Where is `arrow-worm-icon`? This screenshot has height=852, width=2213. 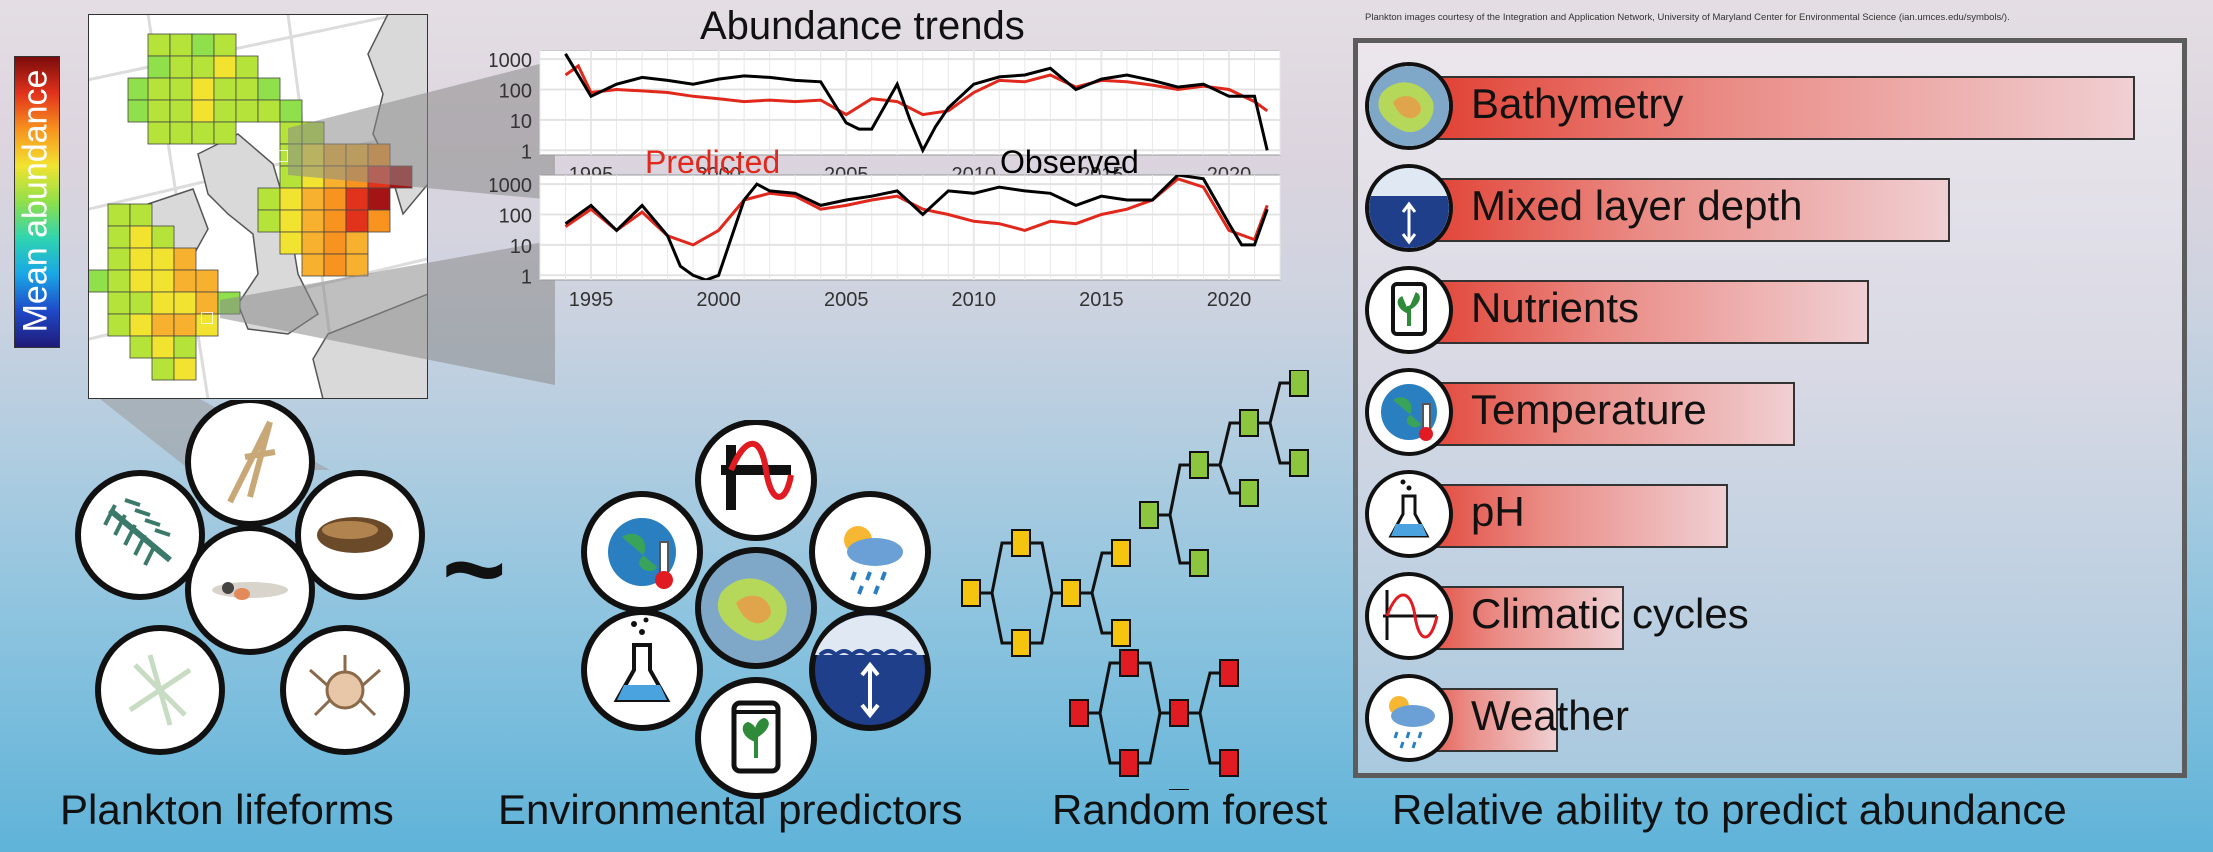
arrow-worm-icon is located at coordinates (250, 463).